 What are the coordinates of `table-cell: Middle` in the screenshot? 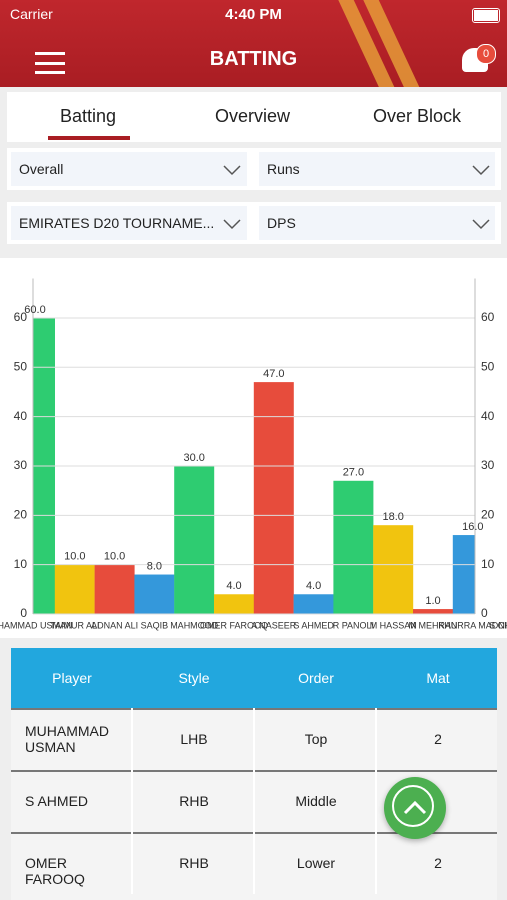 It's located at (316, 801).